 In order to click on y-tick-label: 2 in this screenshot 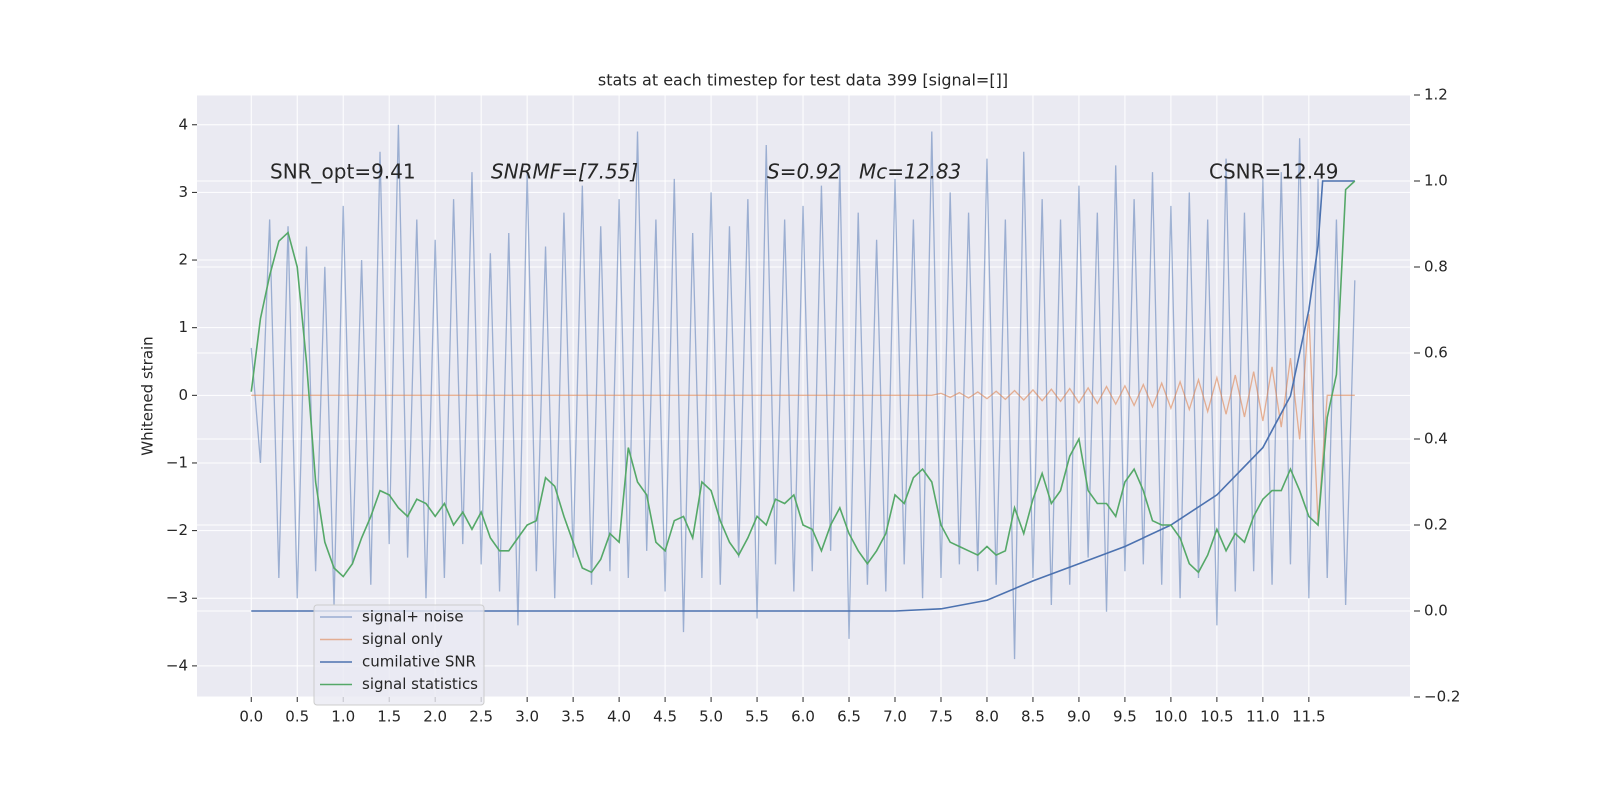, I will do `click(183, 260)`.